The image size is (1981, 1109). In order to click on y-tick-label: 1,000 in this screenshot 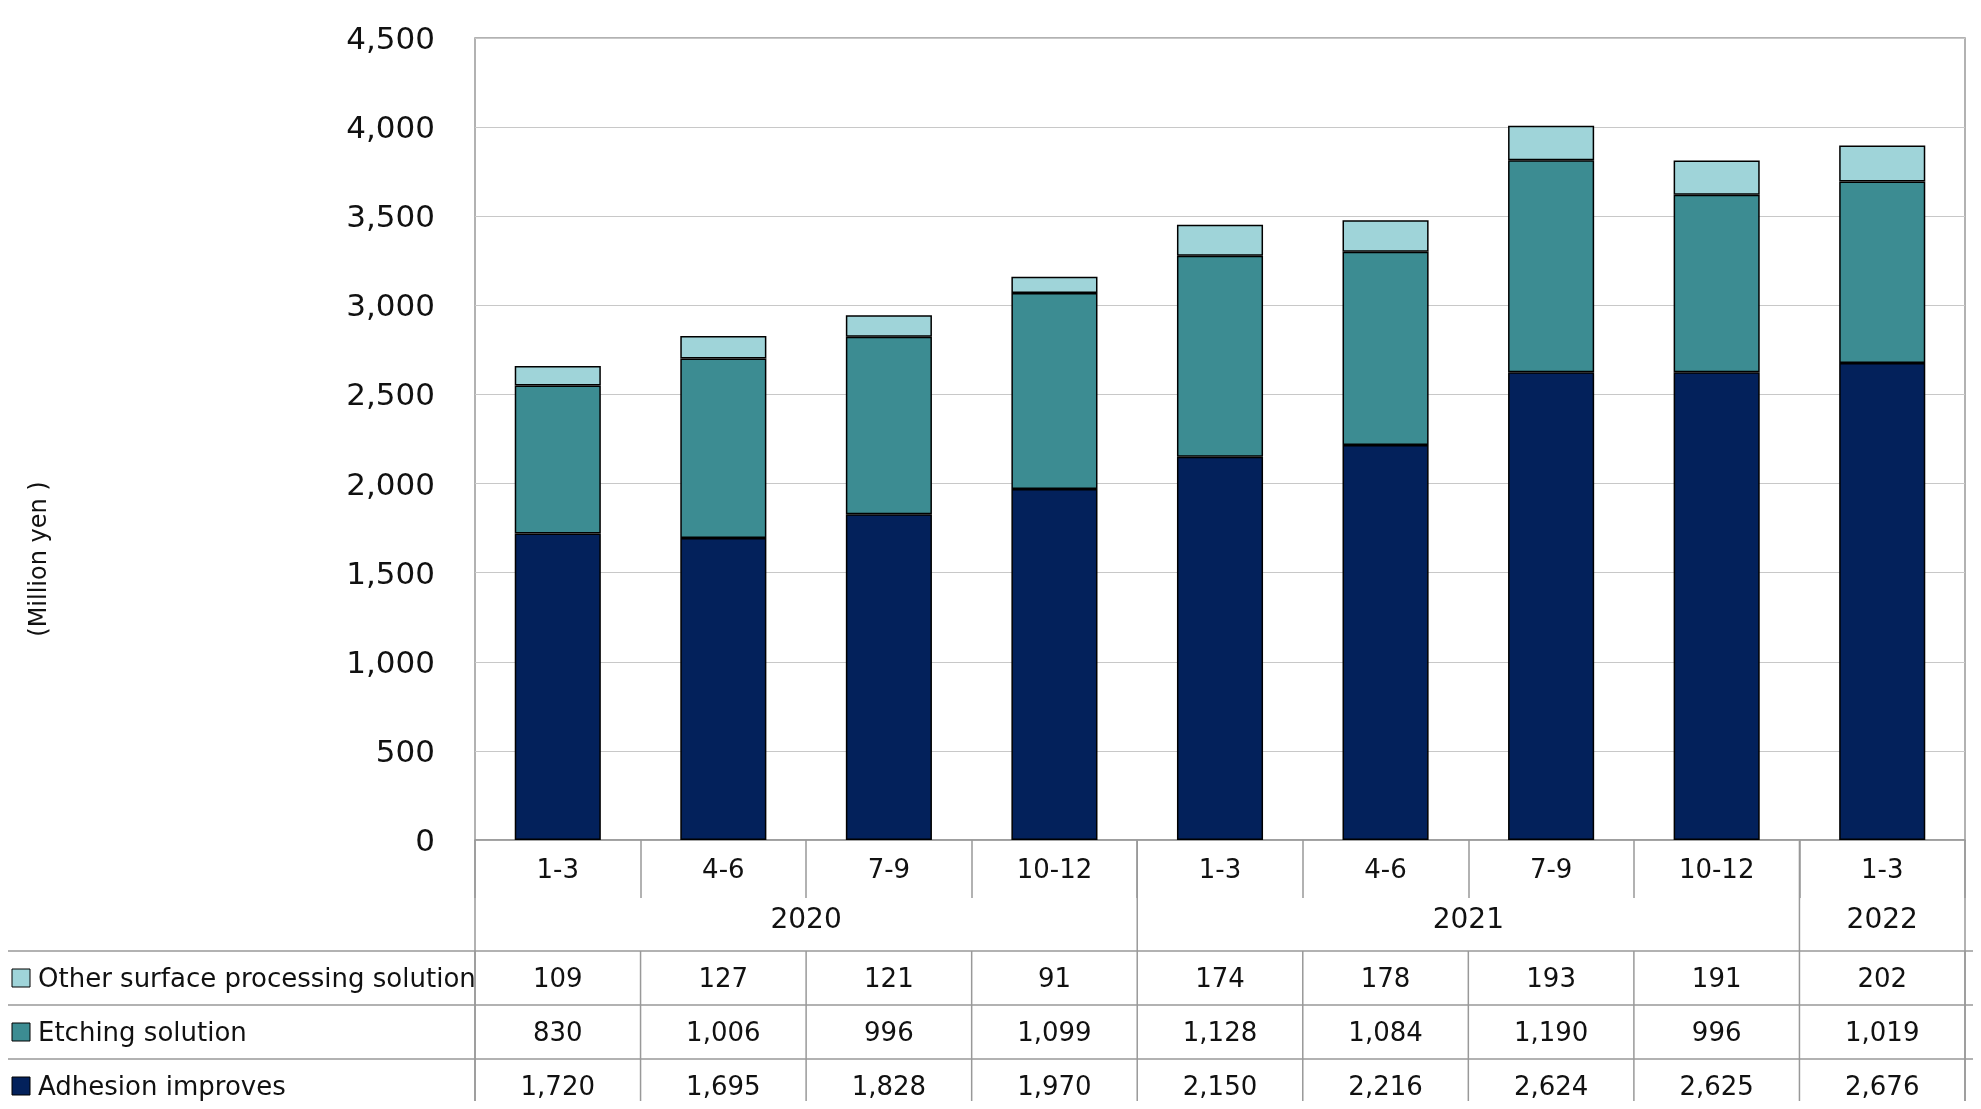, I will do `click(390, 661)`.